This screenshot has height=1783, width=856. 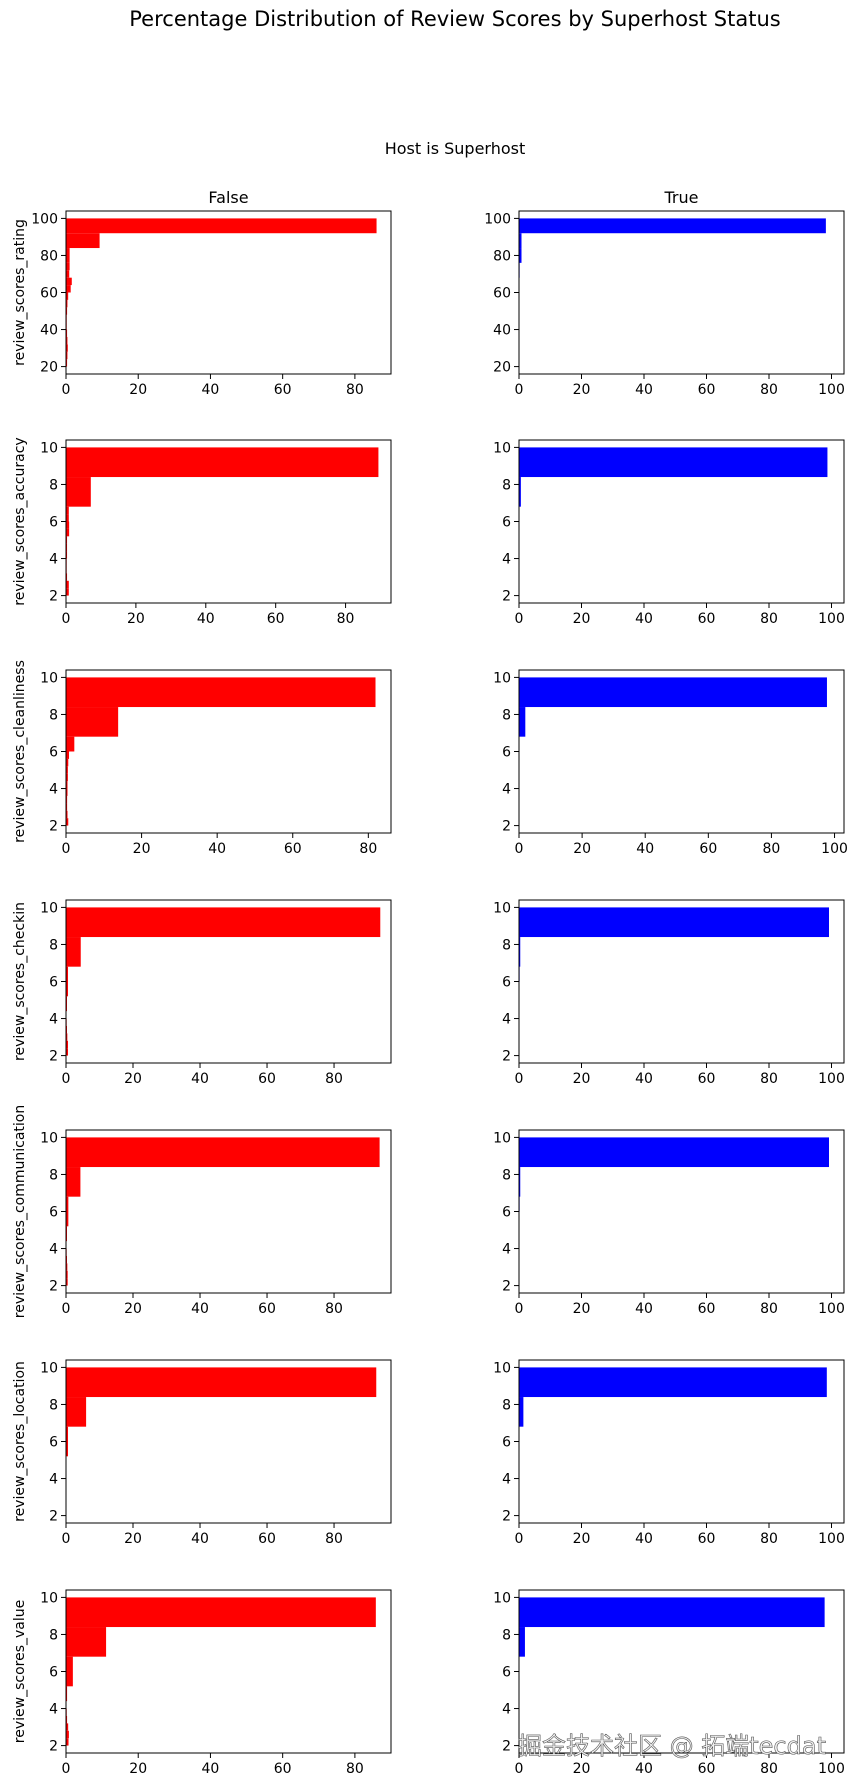 What do you see at coordinates (455, 148) in the screenshot?
I see `group-label: Host is Superhost` at bounding box center [455, 148].